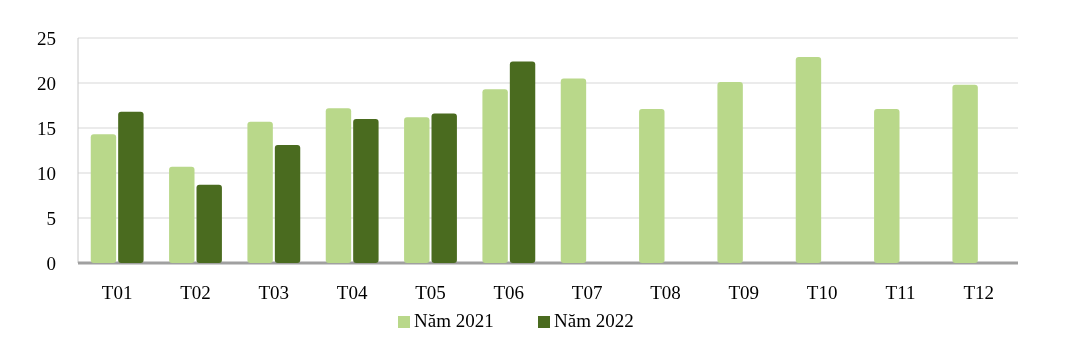 This screenshot has width=1077, height=347. What do you see at coordinates (822, 292) in the screenshot?
I see `x-tick-label: T10` at bounding box center [822, 292].